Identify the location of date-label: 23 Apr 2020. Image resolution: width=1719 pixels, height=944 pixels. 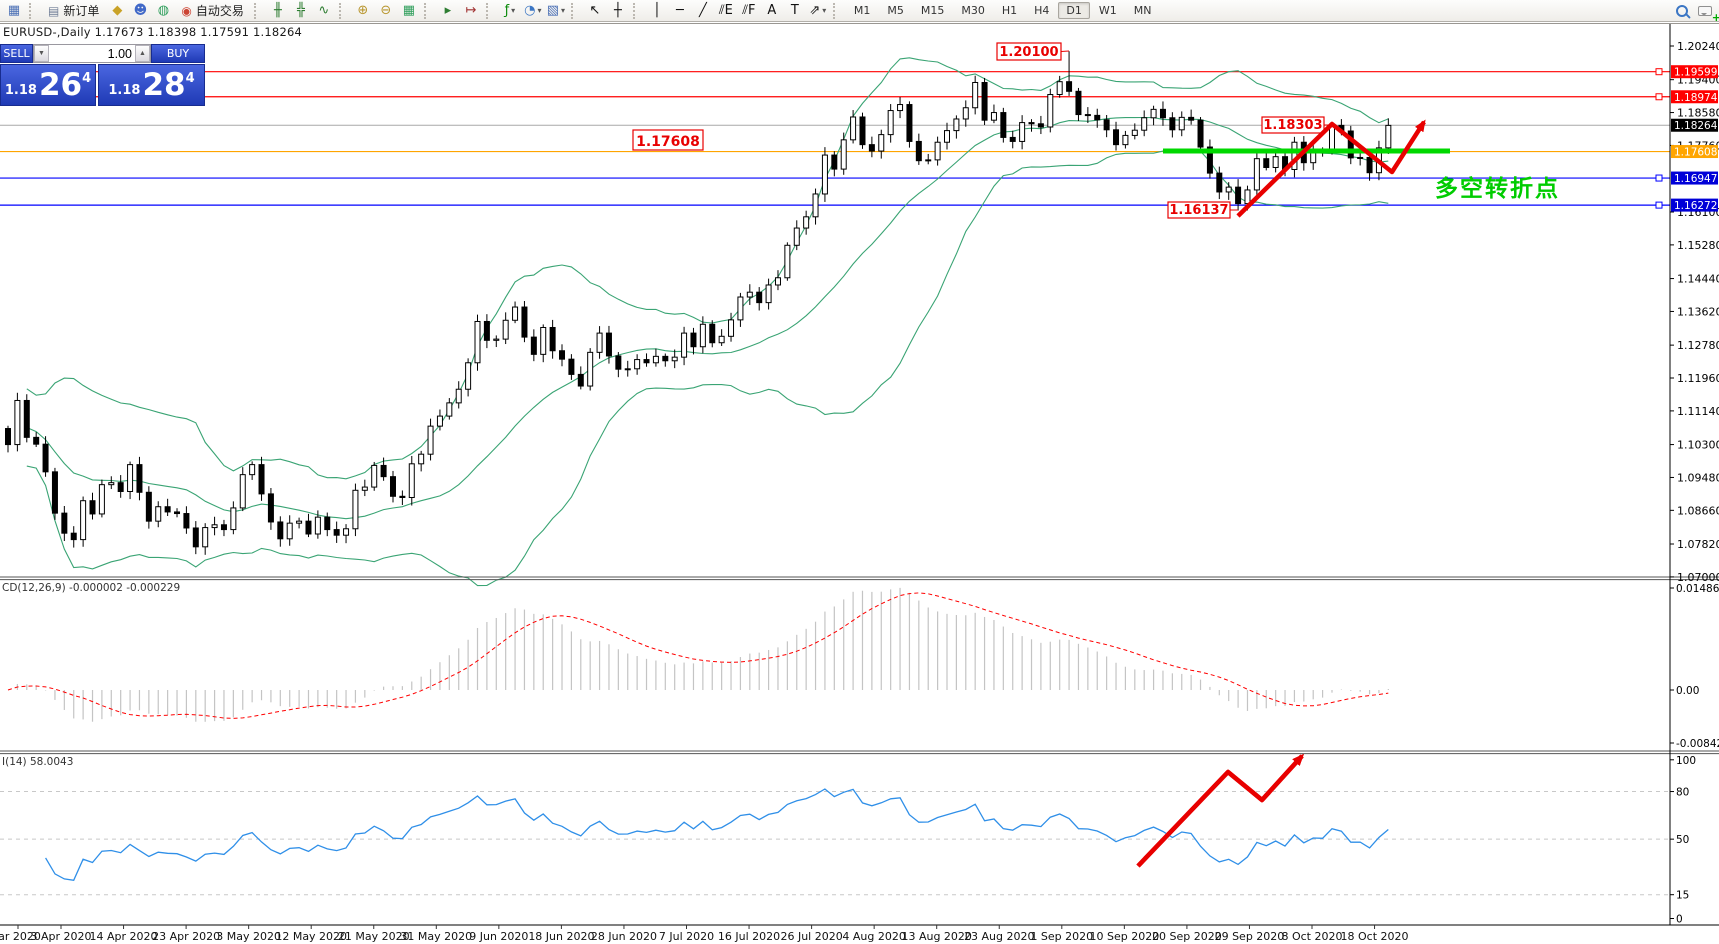
(186, 936).